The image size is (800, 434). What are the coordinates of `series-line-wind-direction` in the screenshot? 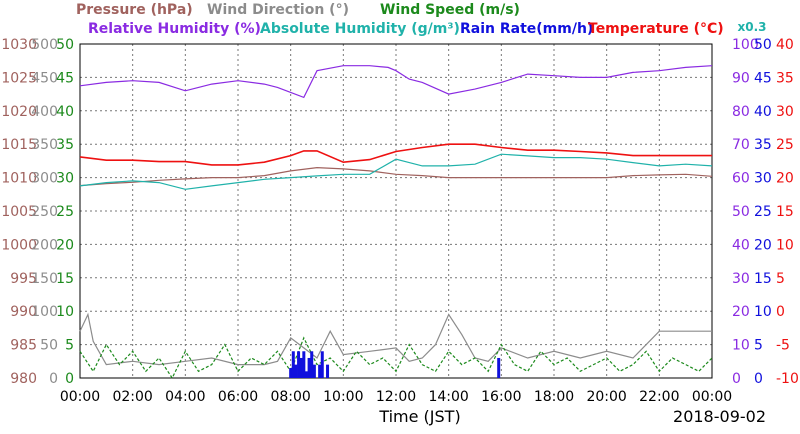 It's located at (395, 339).